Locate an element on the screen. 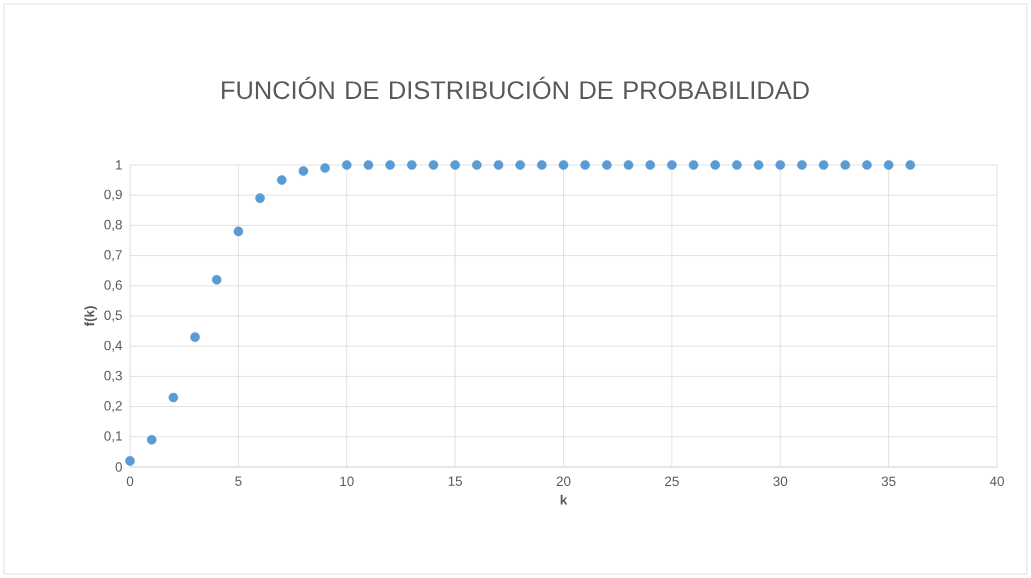  y-tick-label: 0,8 is located at coordinates (113, 225).